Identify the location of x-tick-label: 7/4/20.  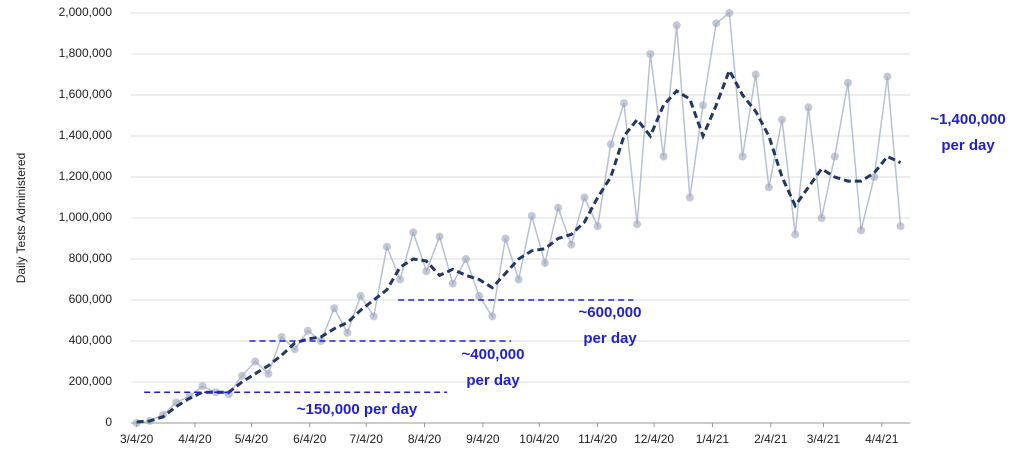
(367, 439).